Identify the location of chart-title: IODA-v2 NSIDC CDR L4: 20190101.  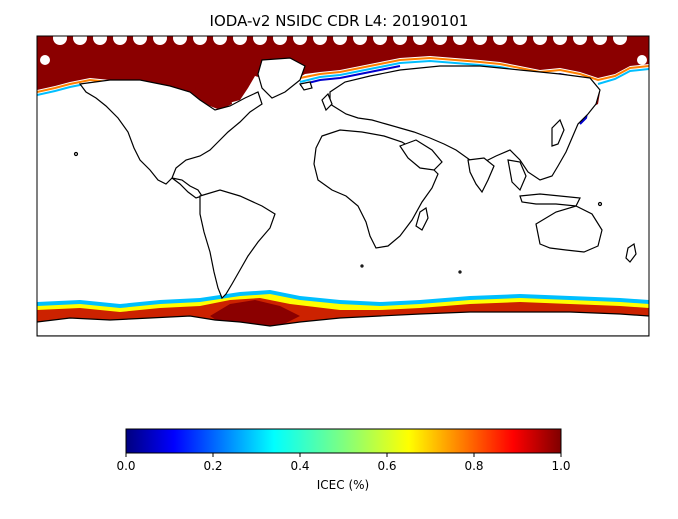
(339, 21).